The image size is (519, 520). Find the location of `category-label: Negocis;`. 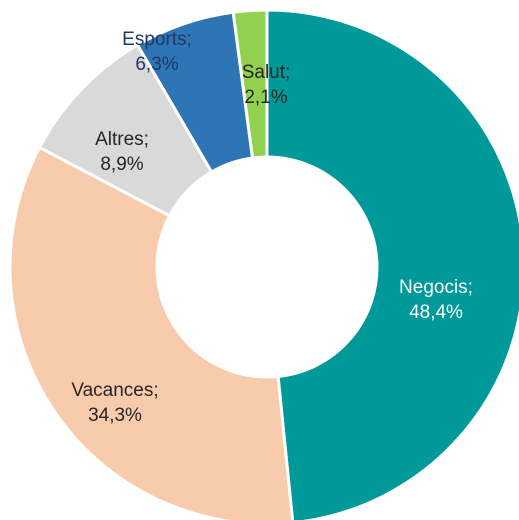

category-label: Negocis; is located at coordinates (436, 287).